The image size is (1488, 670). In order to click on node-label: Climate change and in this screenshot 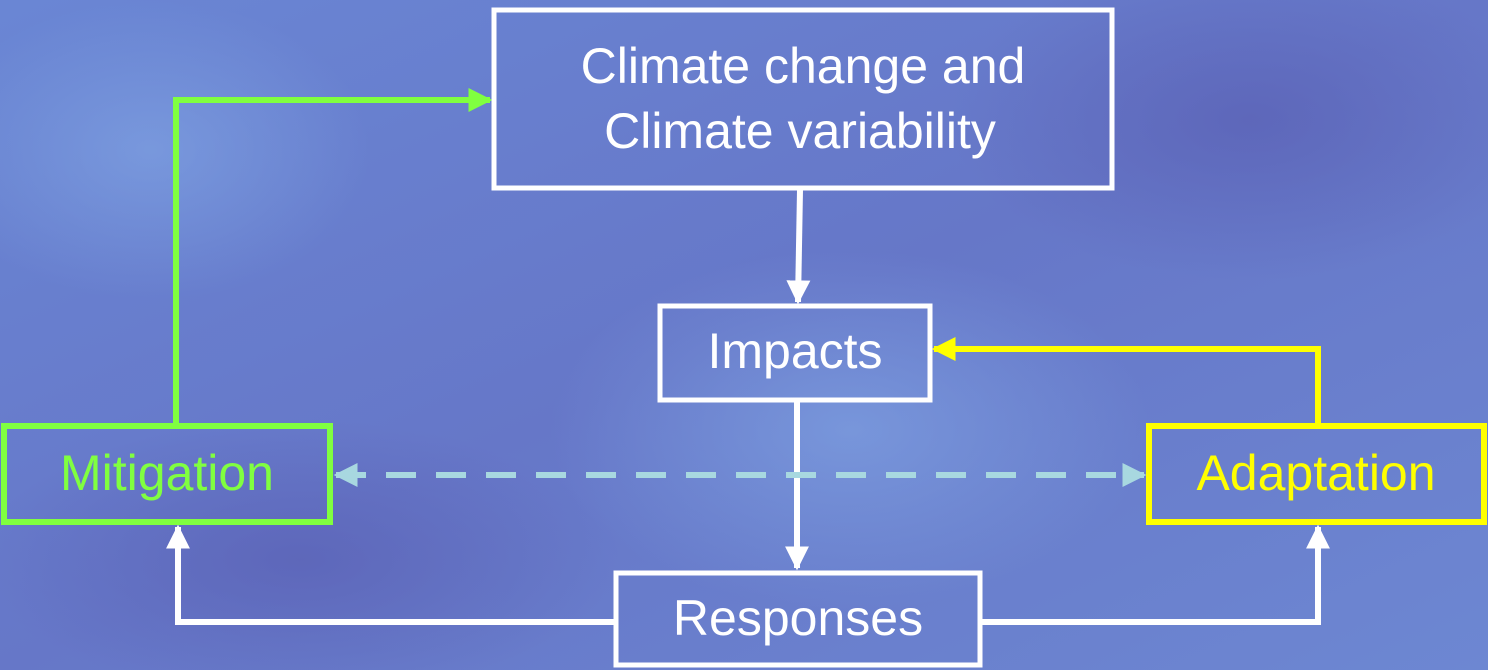, I will do `click(803, 66)`.